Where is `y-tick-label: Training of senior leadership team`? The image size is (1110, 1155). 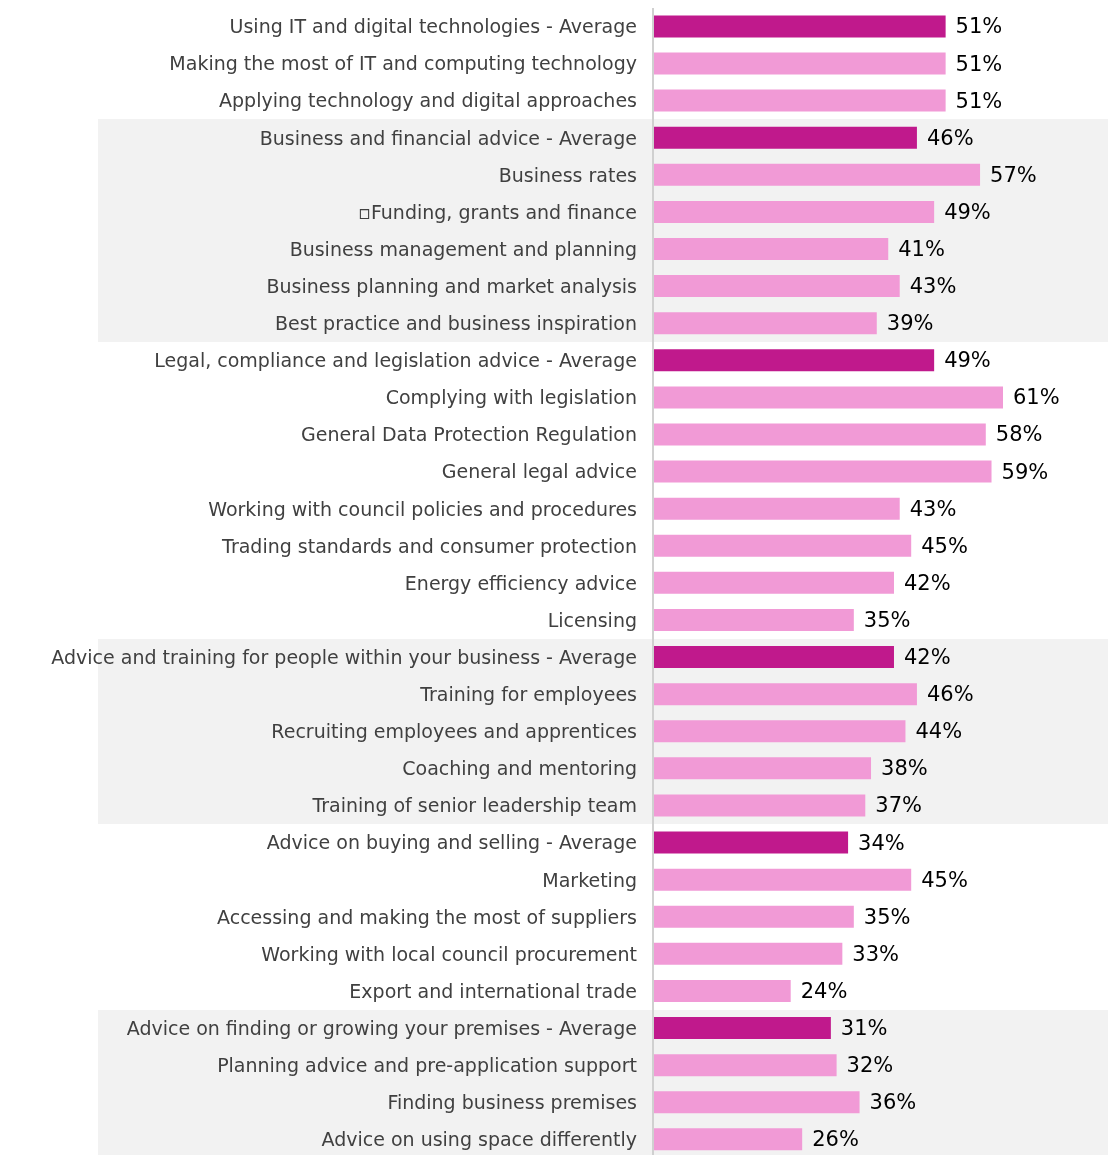 y-tick-label: Training of senior leadership team is located at coordinates (474, 805).